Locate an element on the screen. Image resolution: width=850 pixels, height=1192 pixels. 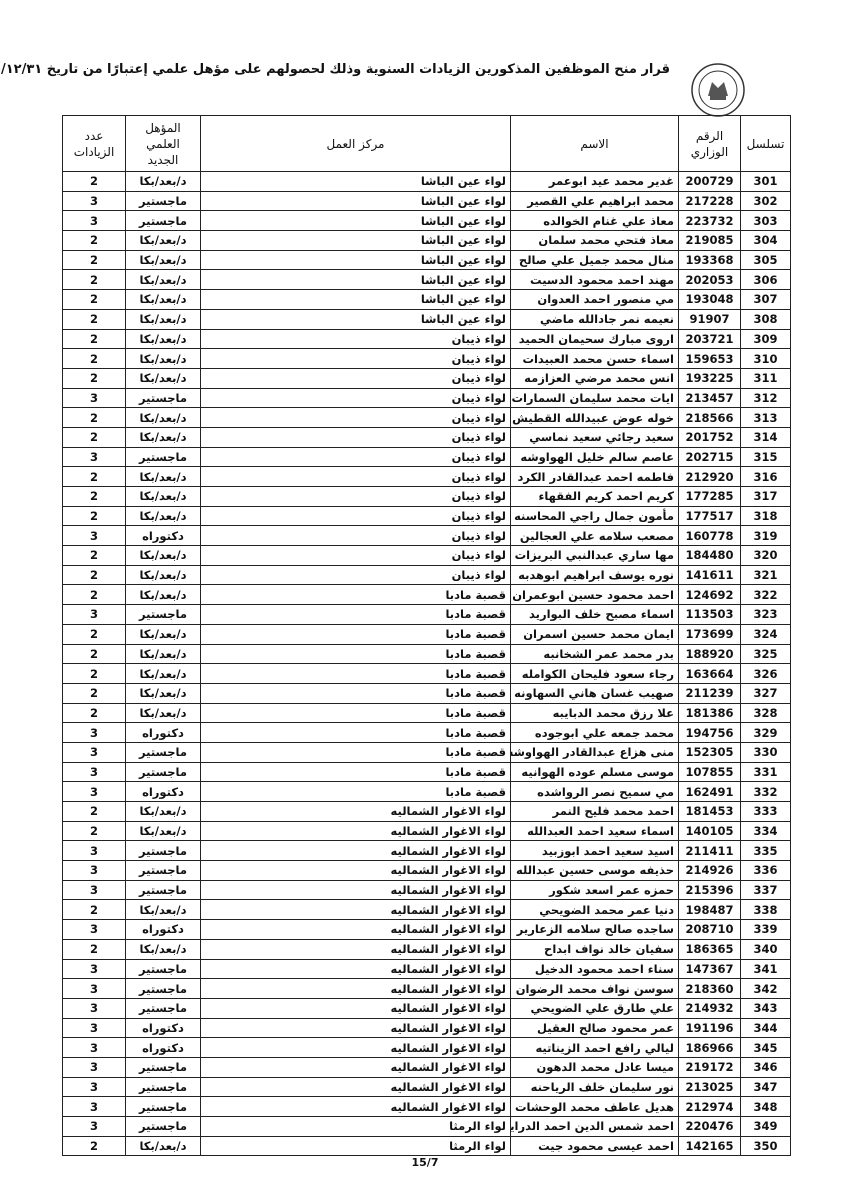
table-cell: حمزه عمر اسعد شكور is located at coordinates (594, 890).